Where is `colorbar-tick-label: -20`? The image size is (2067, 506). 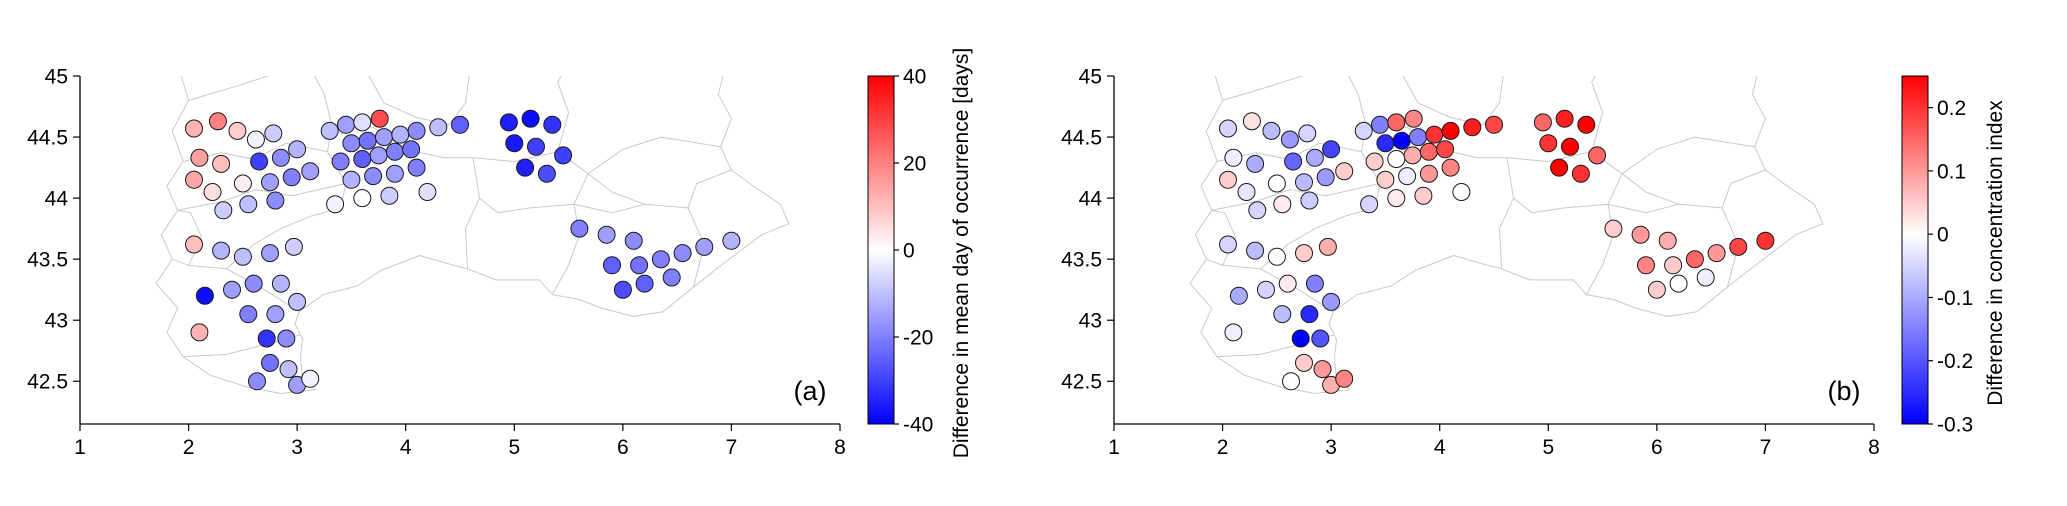 colorbar-tick-label: -20 is located at coordinates (918, 337).